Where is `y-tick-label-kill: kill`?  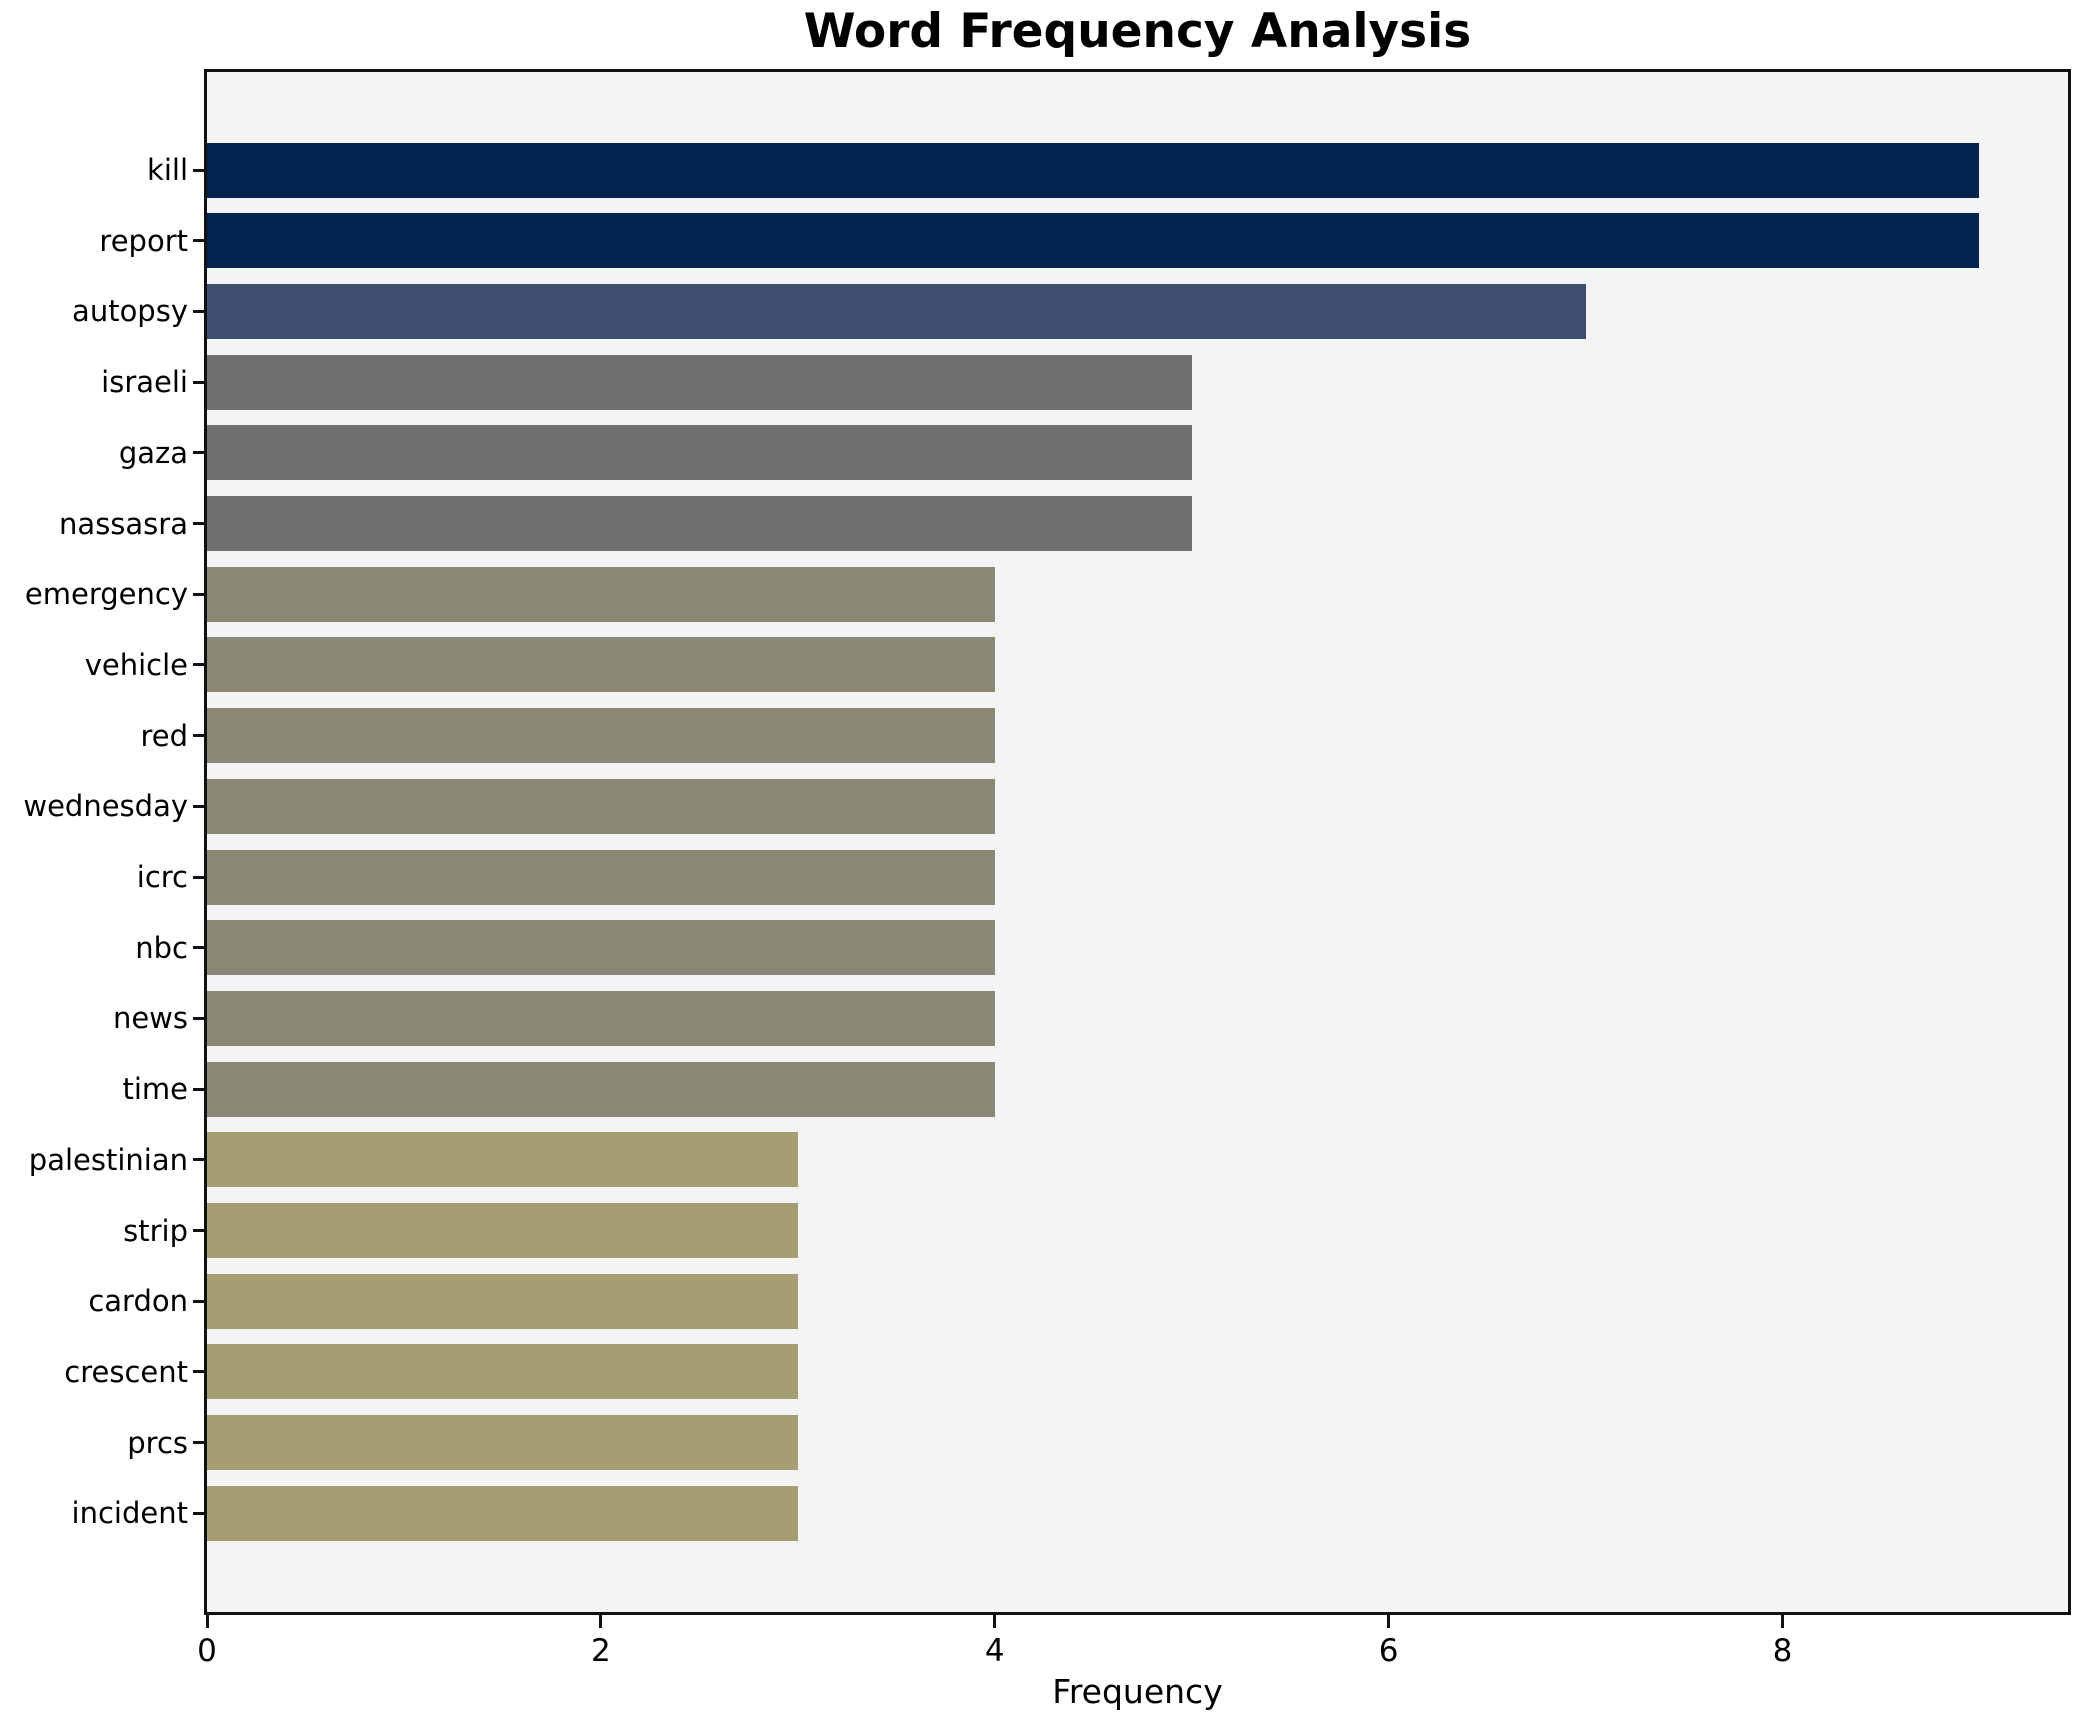
y-tick-label-kill: kill is located at coordinates (167, 170).